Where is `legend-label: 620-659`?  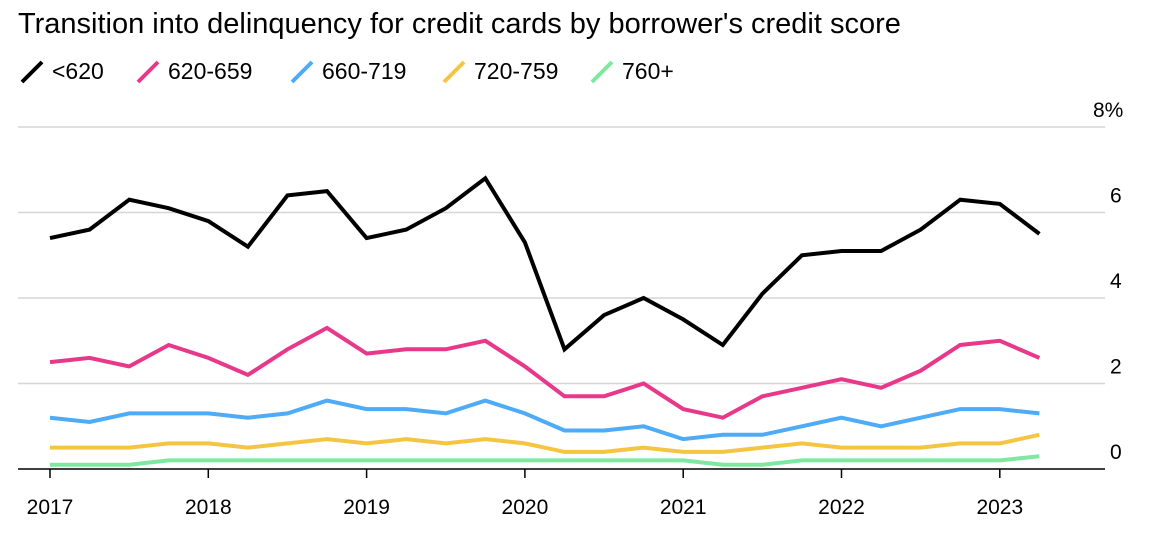
legend-label: 620-659 is located at coordinates (210, 71).